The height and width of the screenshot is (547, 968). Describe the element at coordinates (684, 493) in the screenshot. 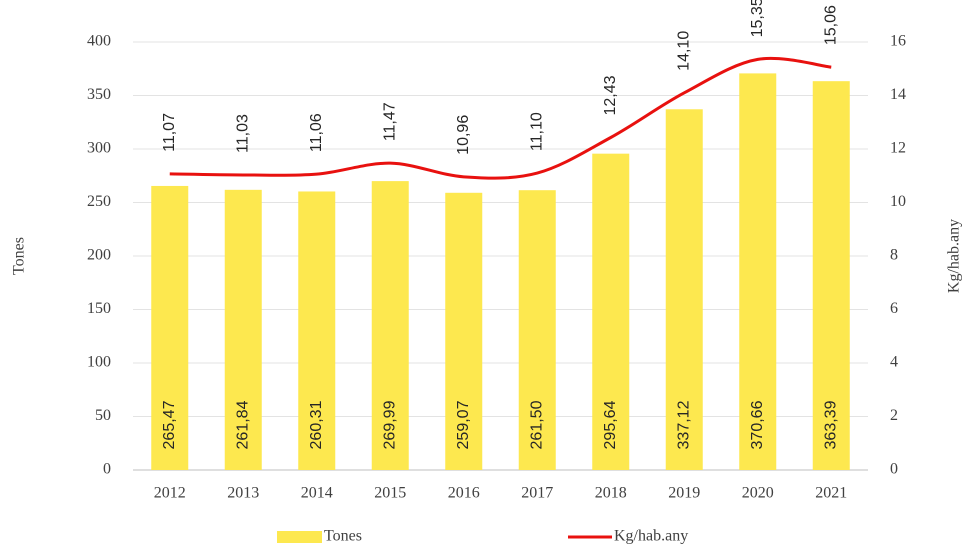

I see `x-tick-label: 2019` at that location.